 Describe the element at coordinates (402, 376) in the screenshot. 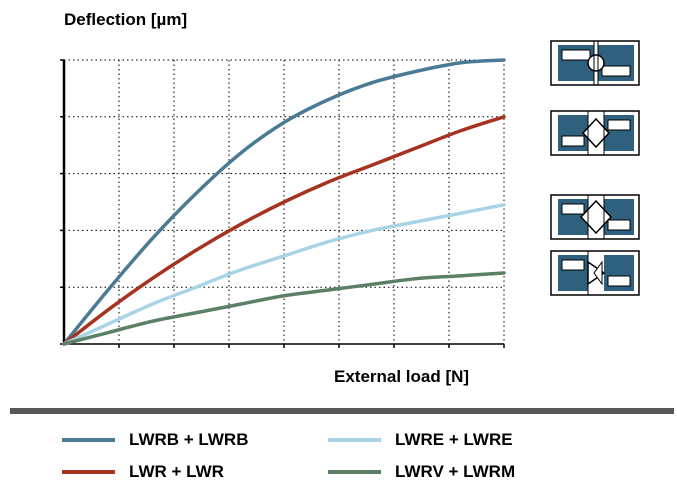

I see `x-axis-label: External load [N]` at that location.